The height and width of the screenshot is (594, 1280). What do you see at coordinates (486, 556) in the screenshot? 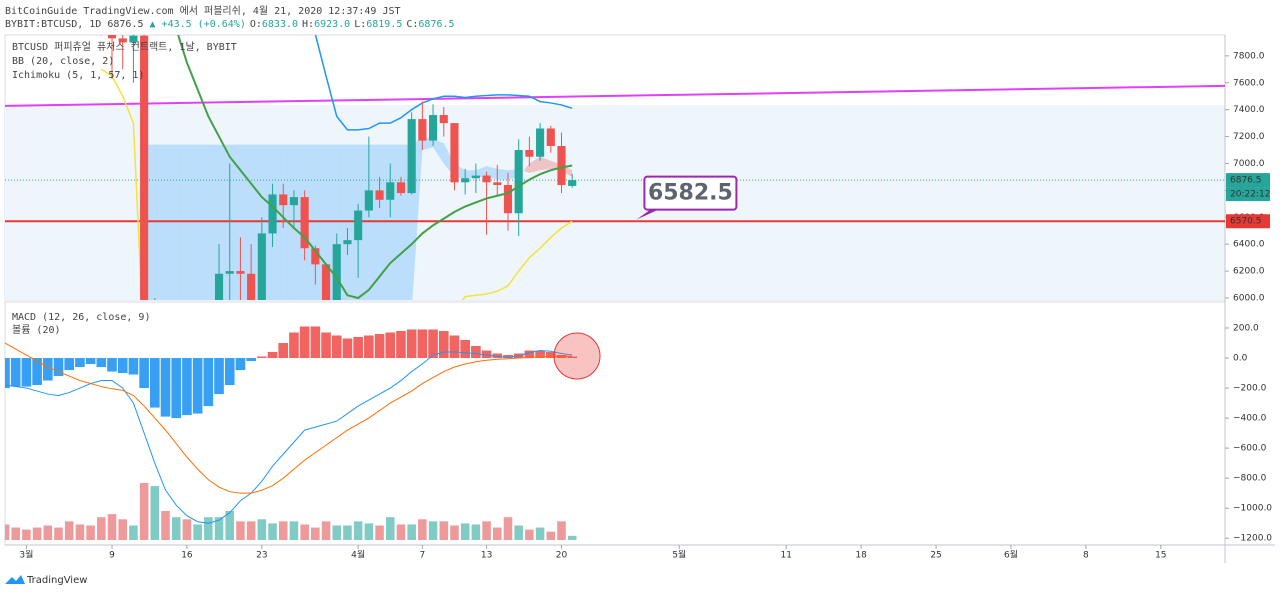
I see `x-tick-label: 13` at bounding box center [486, 556].